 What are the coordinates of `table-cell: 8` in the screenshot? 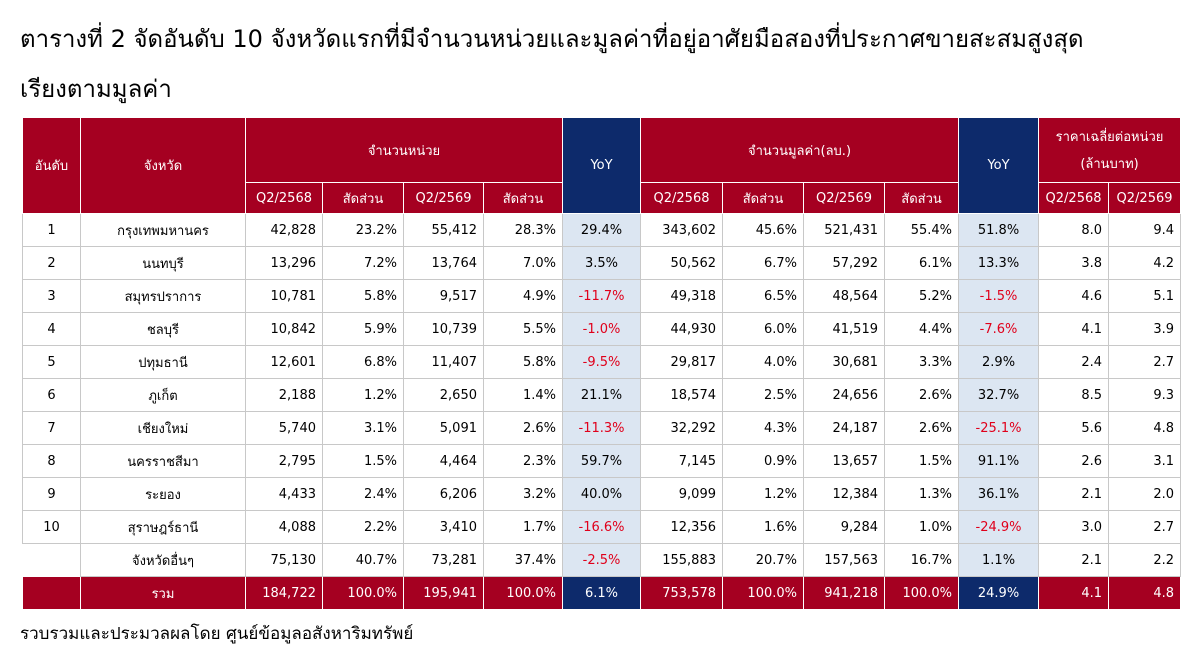 It's located at (51, 461).